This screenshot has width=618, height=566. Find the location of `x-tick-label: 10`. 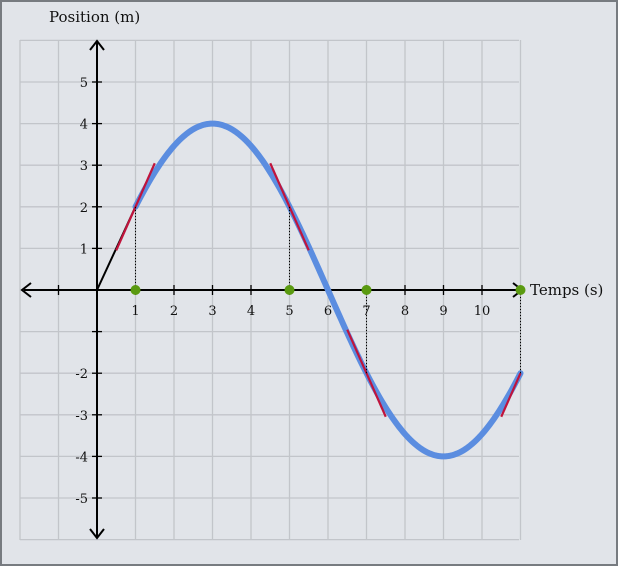

x-tick-label: 10 is located at coordinates (482, 311).